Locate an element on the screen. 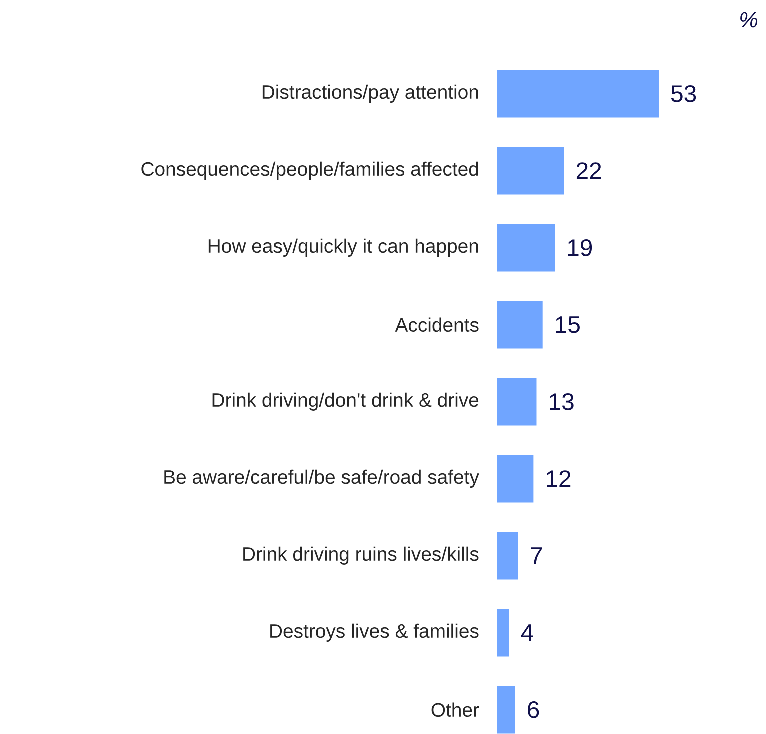  y-tick-label: Consequences/people/families affected is located at coordinates (310, 171).